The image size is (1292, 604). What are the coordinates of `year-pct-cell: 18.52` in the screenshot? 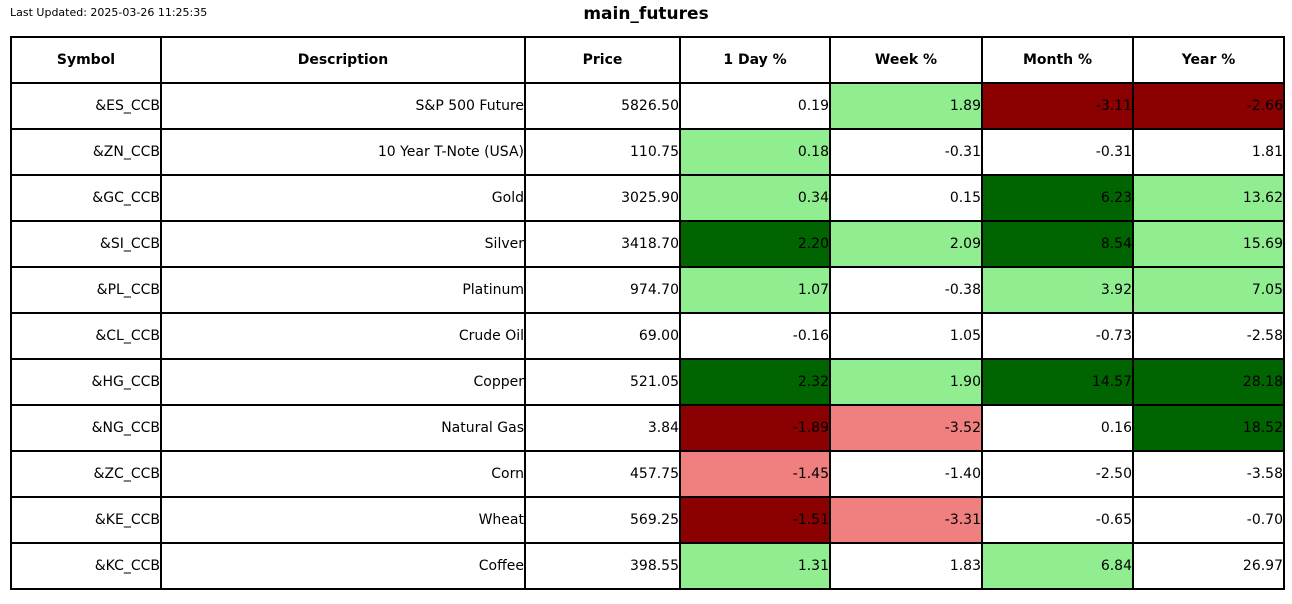 It's located at (1208, 428).